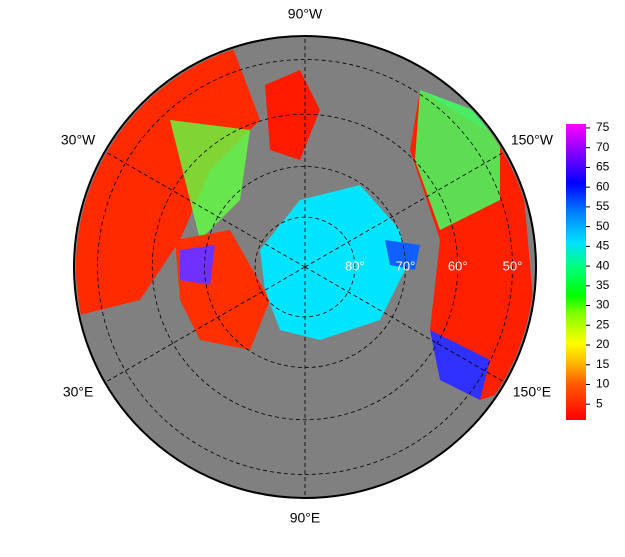 The image size is (625, 557). Describe the element at coordinates (603, 364) in the screenshot. I see `colorbar-tick-label: 15` at that location.